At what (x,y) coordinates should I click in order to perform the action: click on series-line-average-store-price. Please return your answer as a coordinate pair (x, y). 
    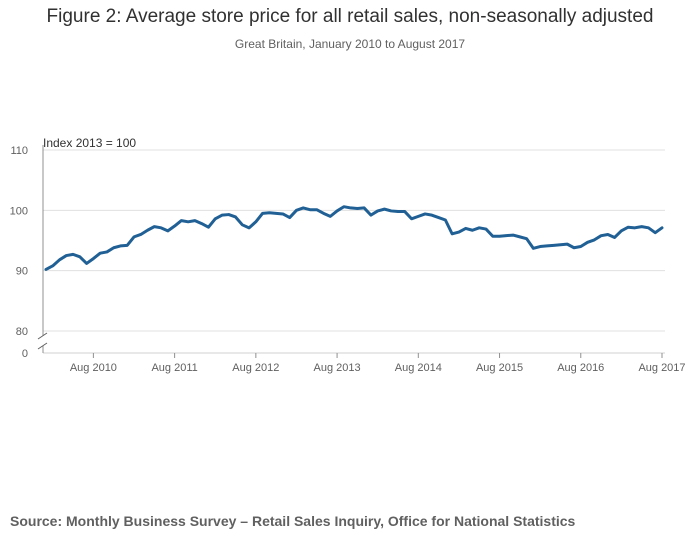
    Looking at the image, I should click on (354, 238).